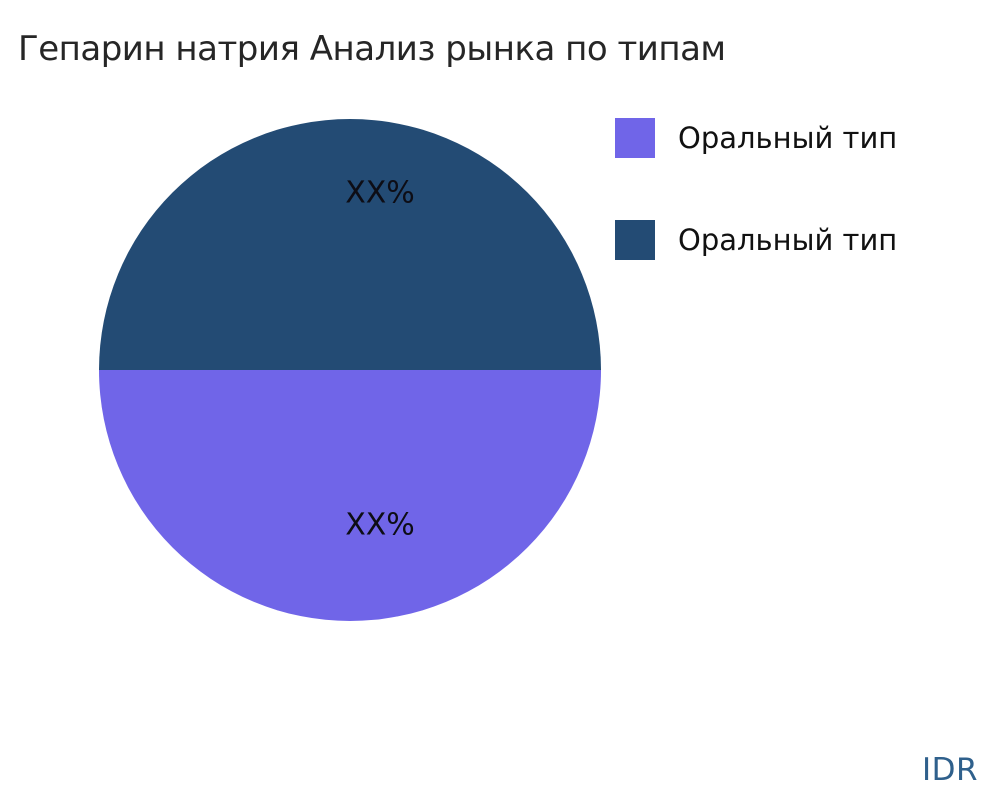 Image resolution: width=1000 pixels, height=800 pixels. I want to click on legend: Оральный тип Оральный тип, so click(756, 220).